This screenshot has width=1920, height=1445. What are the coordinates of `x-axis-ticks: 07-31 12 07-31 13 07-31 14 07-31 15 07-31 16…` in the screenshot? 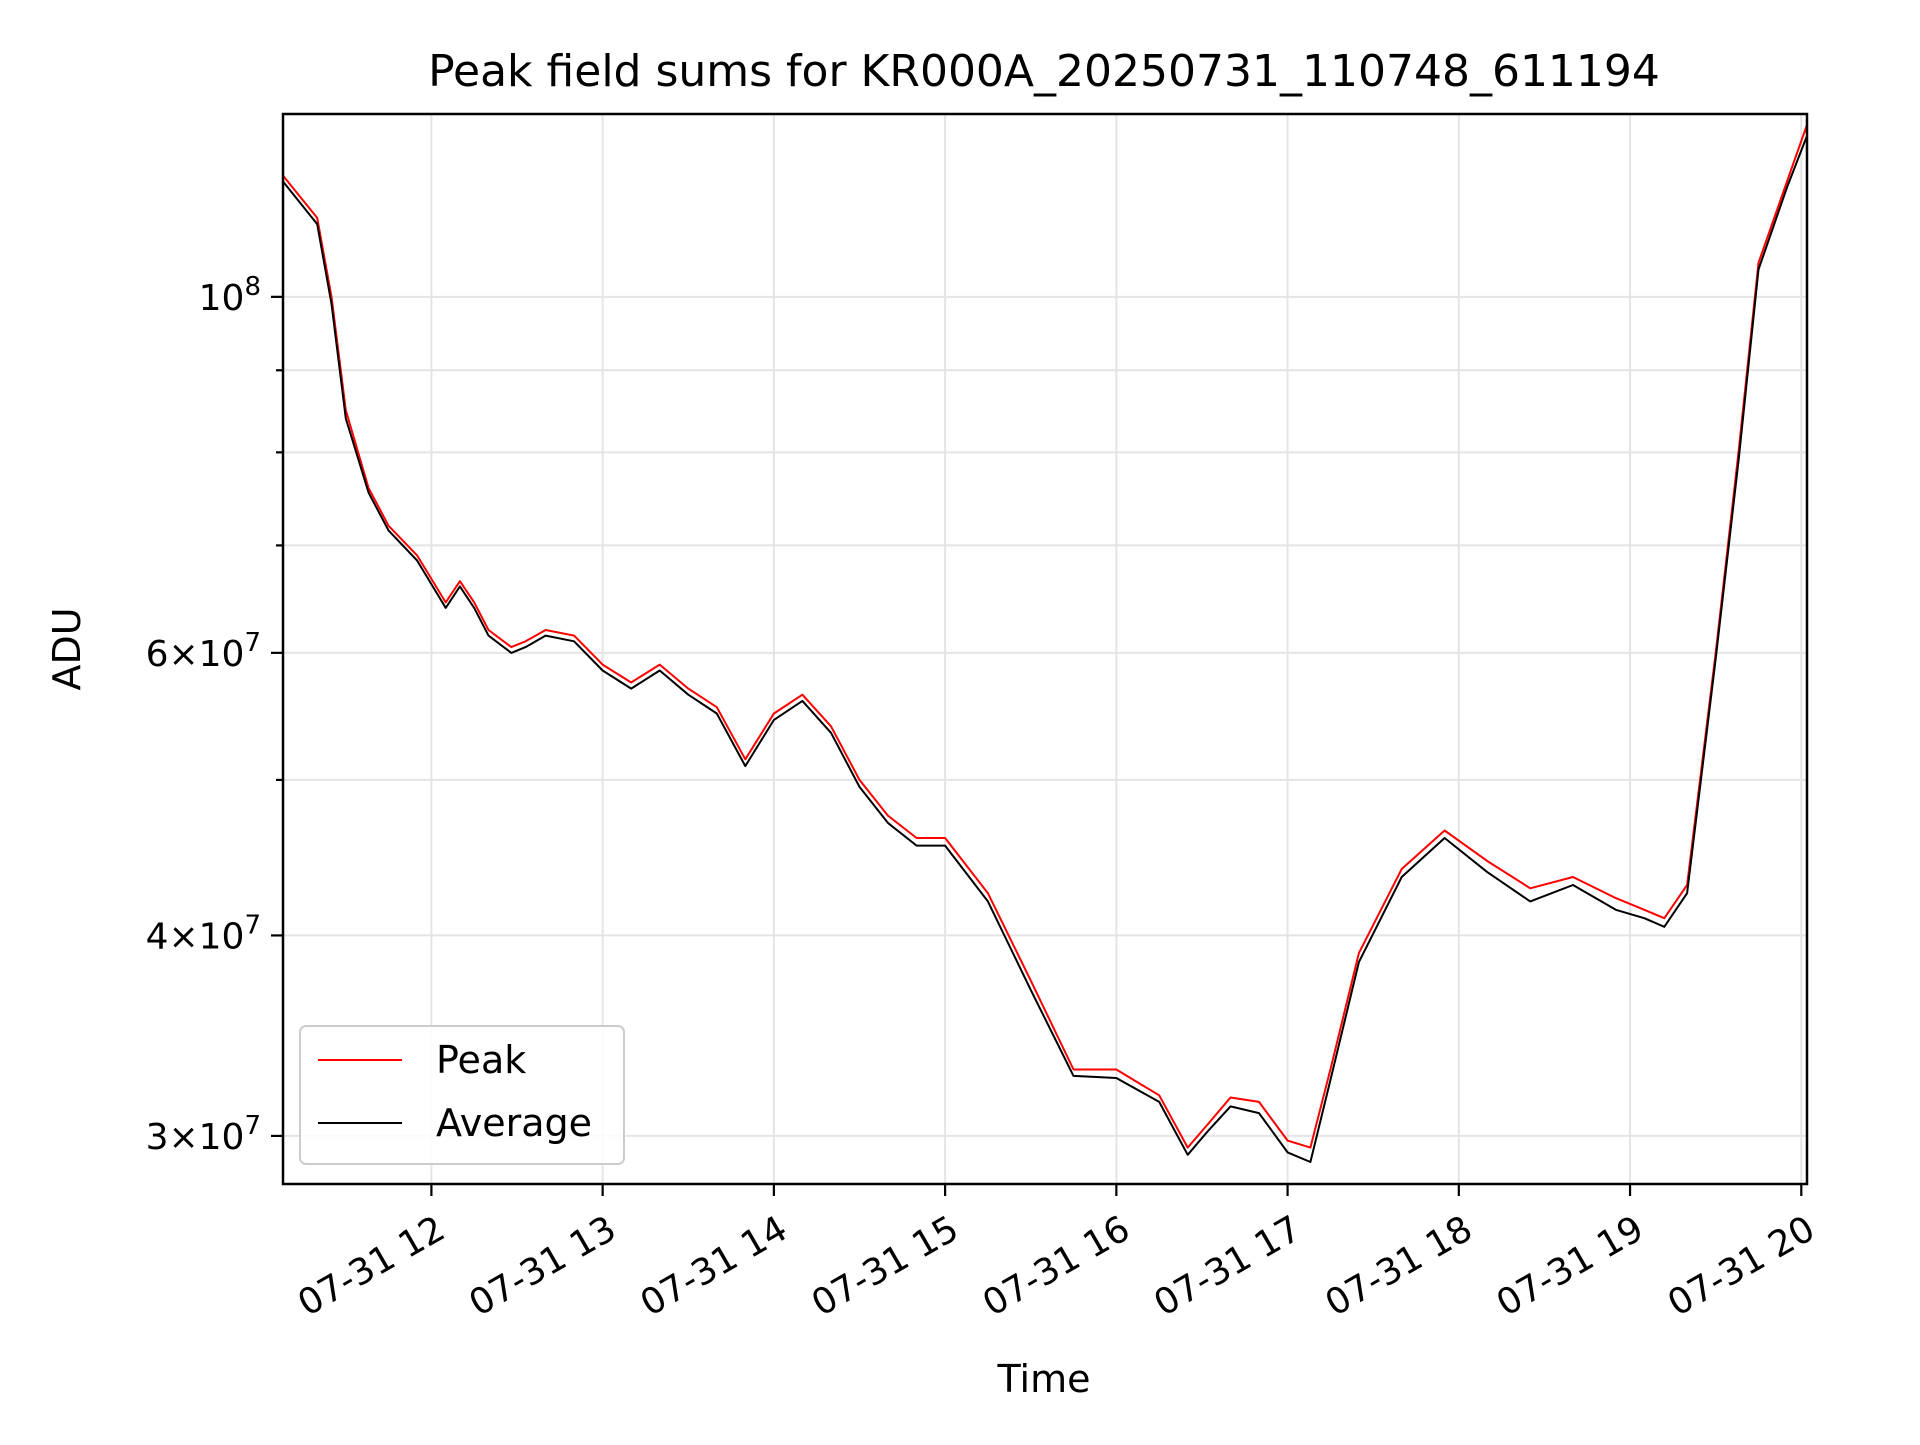 It's located at (1056, 1254).